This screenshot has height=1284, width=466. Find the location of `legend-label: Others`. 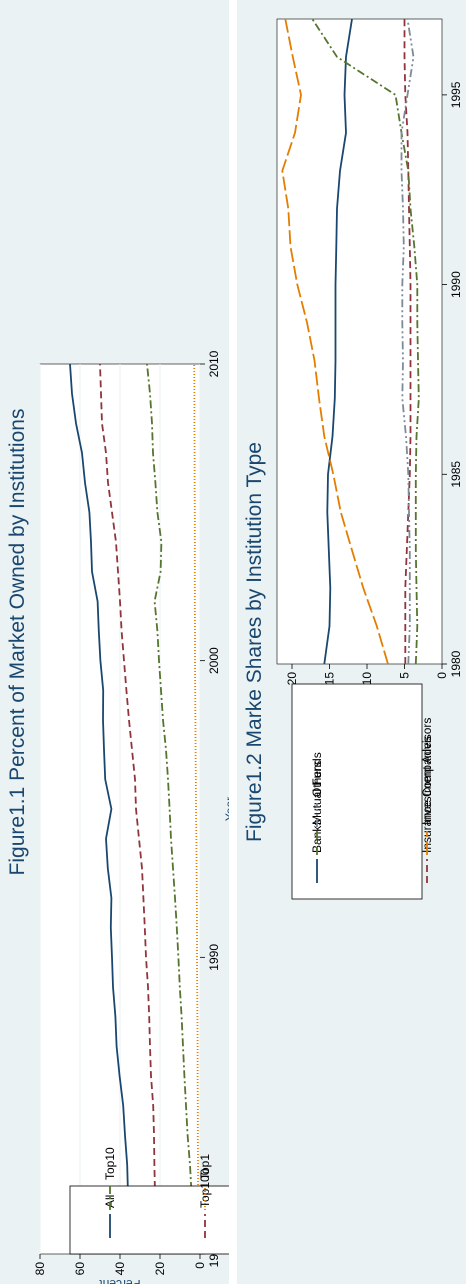

legend-label: Others is located at coordinates (317, 779).